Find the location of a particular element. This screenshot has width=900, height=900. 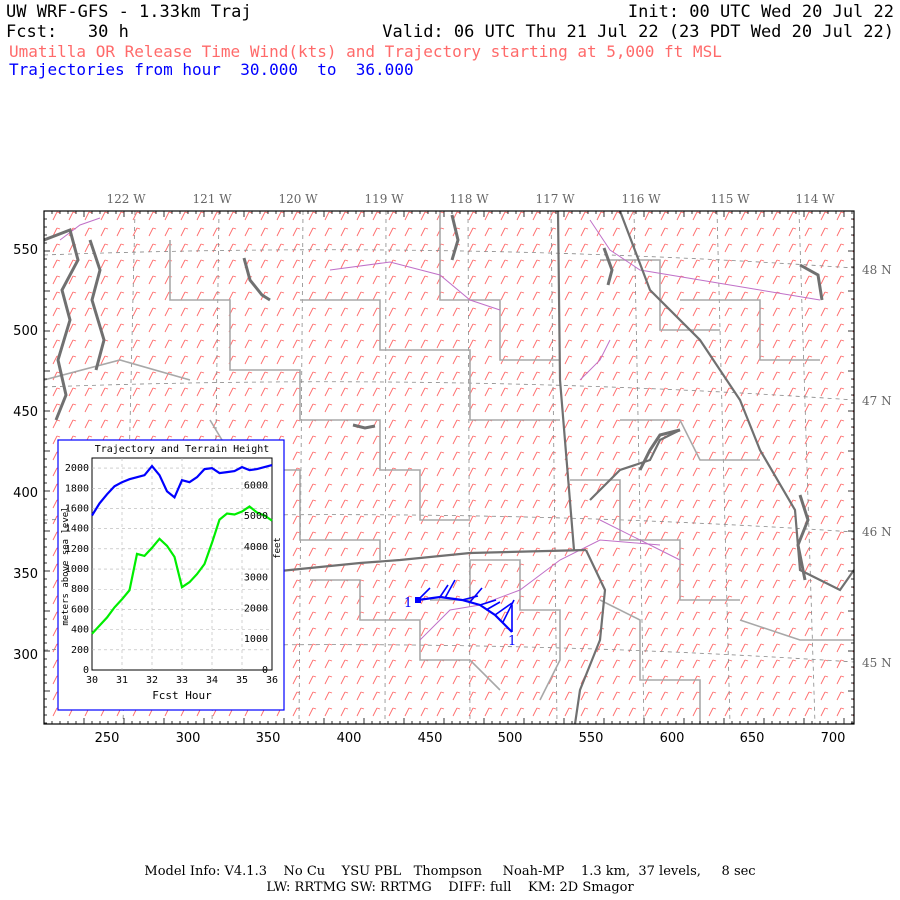

trajectory-path is located at coordinates (466, 606).